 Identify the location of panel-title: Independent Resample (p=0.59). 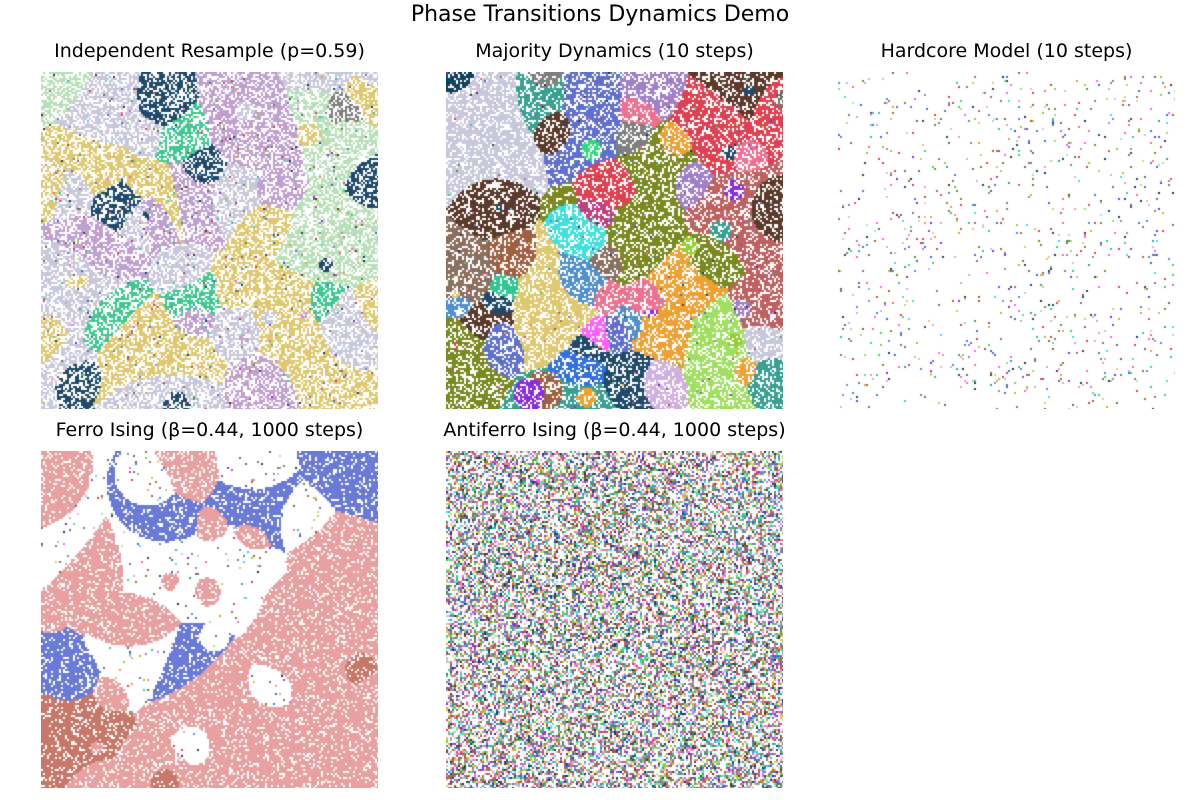
(209, 51).